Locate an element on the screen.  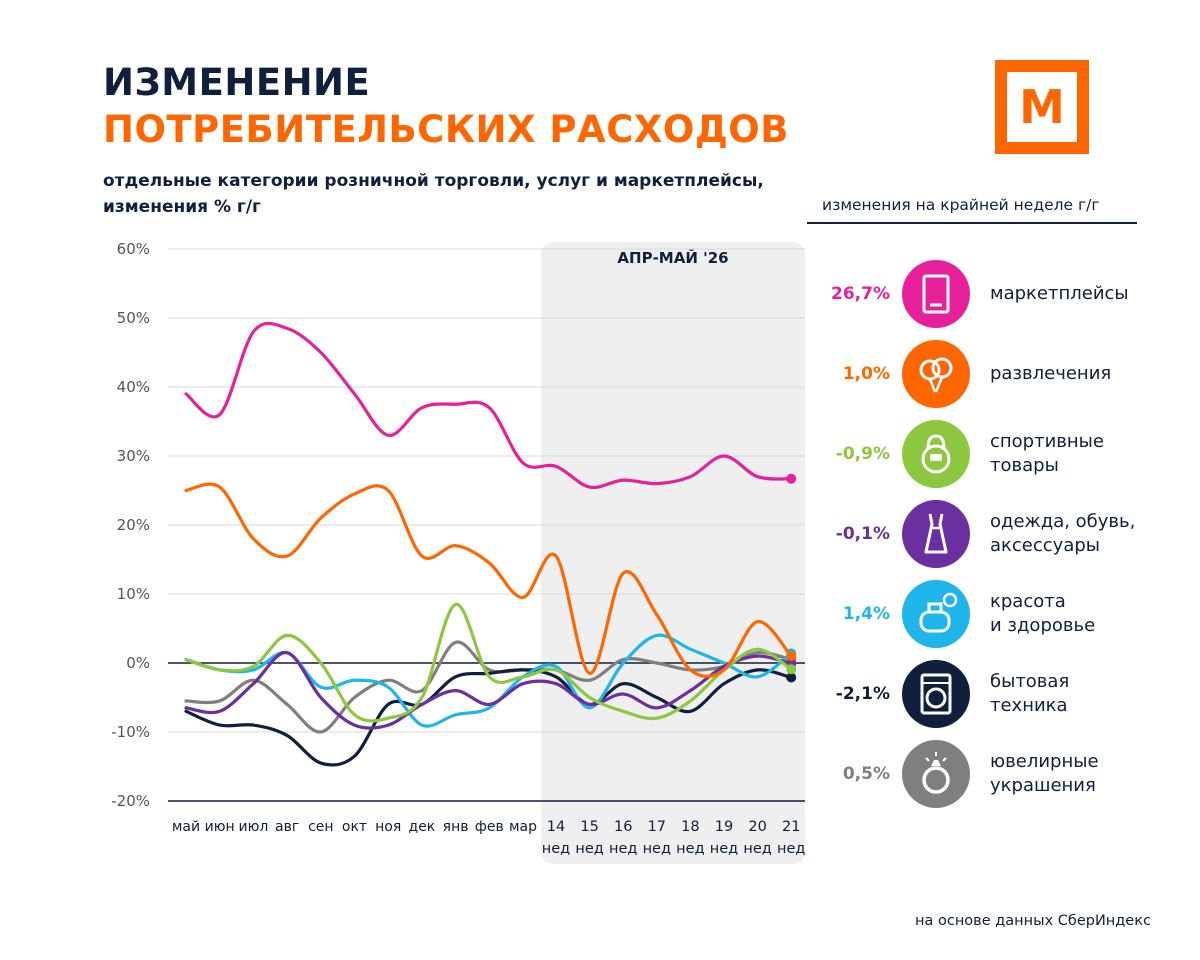
x-tick-label: ноя is located at coordinates (388, 827).